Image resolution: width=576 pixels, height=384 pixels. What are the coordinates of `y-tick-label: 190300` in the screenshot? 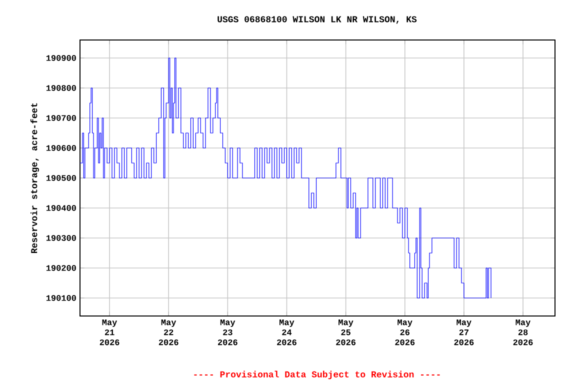 It's located at (61, 238).